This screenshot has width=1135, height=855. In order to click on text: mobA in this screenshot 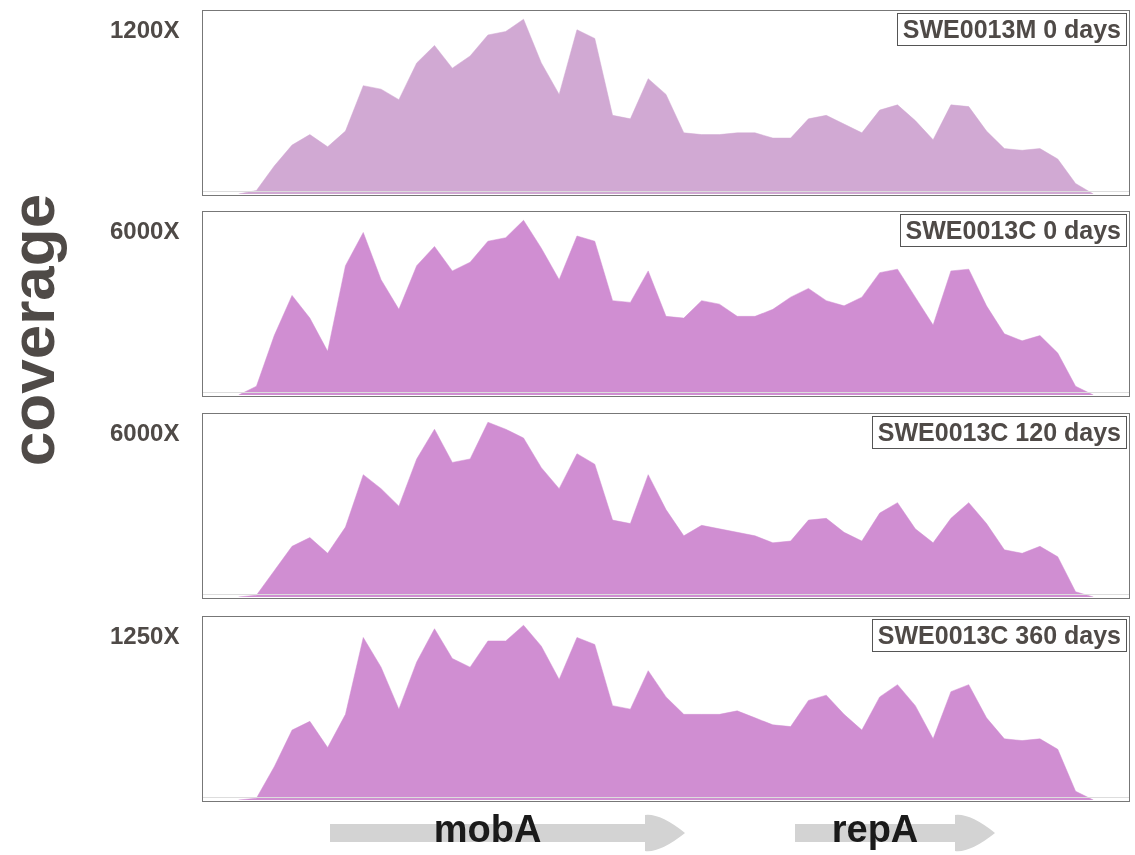, I will do `click(487, 829)`.